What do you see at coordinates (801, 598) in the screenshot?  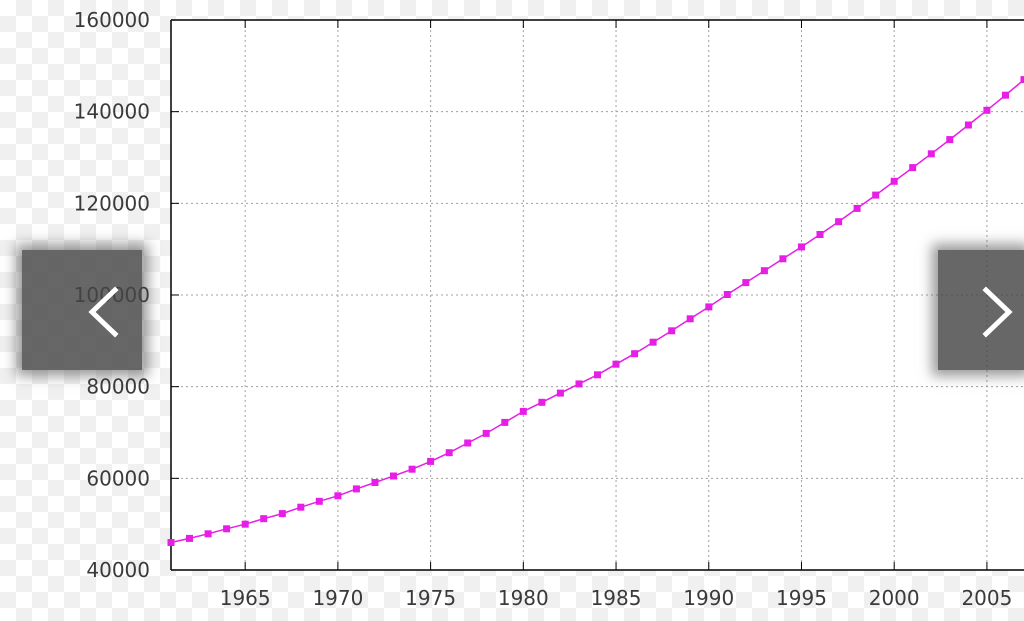 I see `x-tick-label: 1995` at bounding box center [801, 598].